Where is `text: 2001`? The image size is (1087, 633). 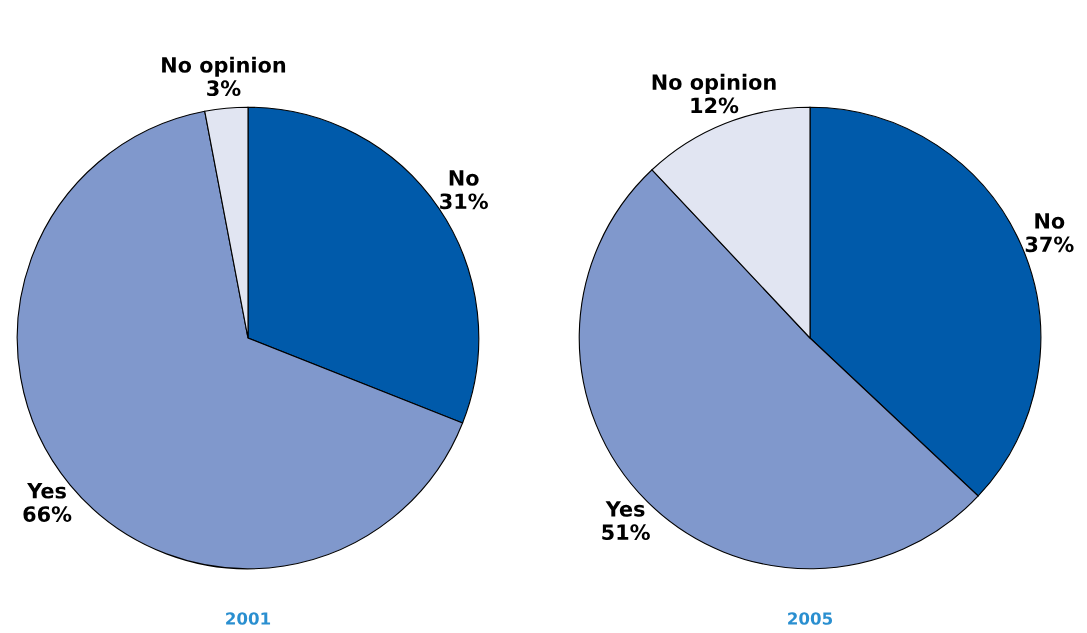 text: 2001 is located at coordinates (248, 618).